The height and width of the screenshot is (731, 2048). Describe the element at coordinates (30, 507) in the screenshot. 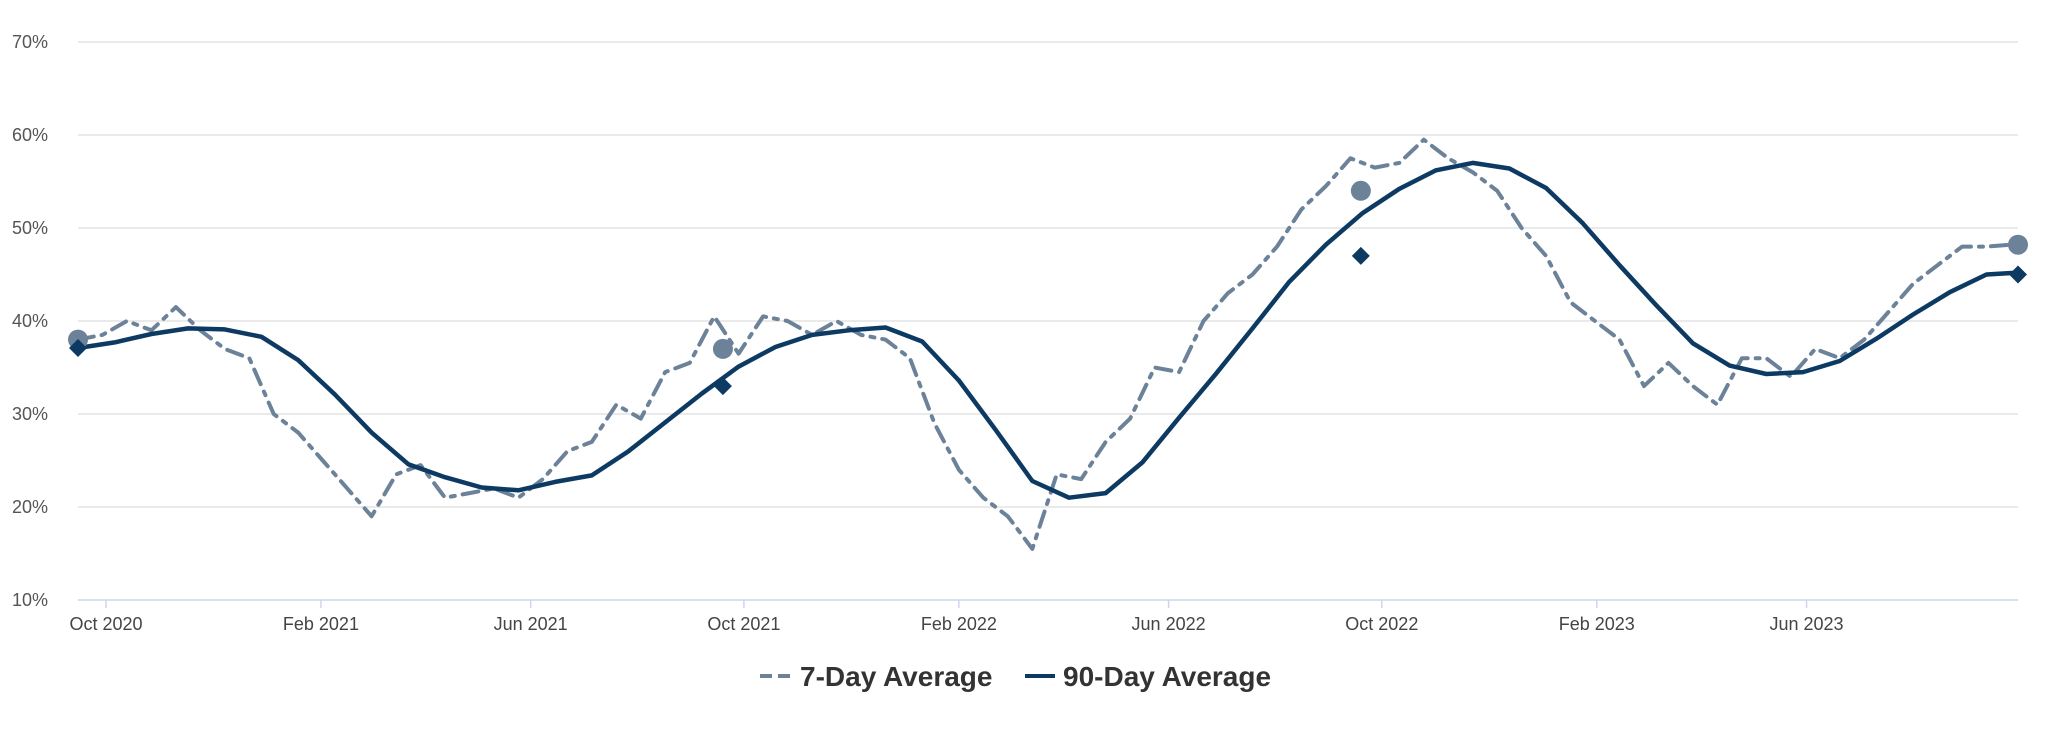

I see `y-tick-label: 20%` at that location.